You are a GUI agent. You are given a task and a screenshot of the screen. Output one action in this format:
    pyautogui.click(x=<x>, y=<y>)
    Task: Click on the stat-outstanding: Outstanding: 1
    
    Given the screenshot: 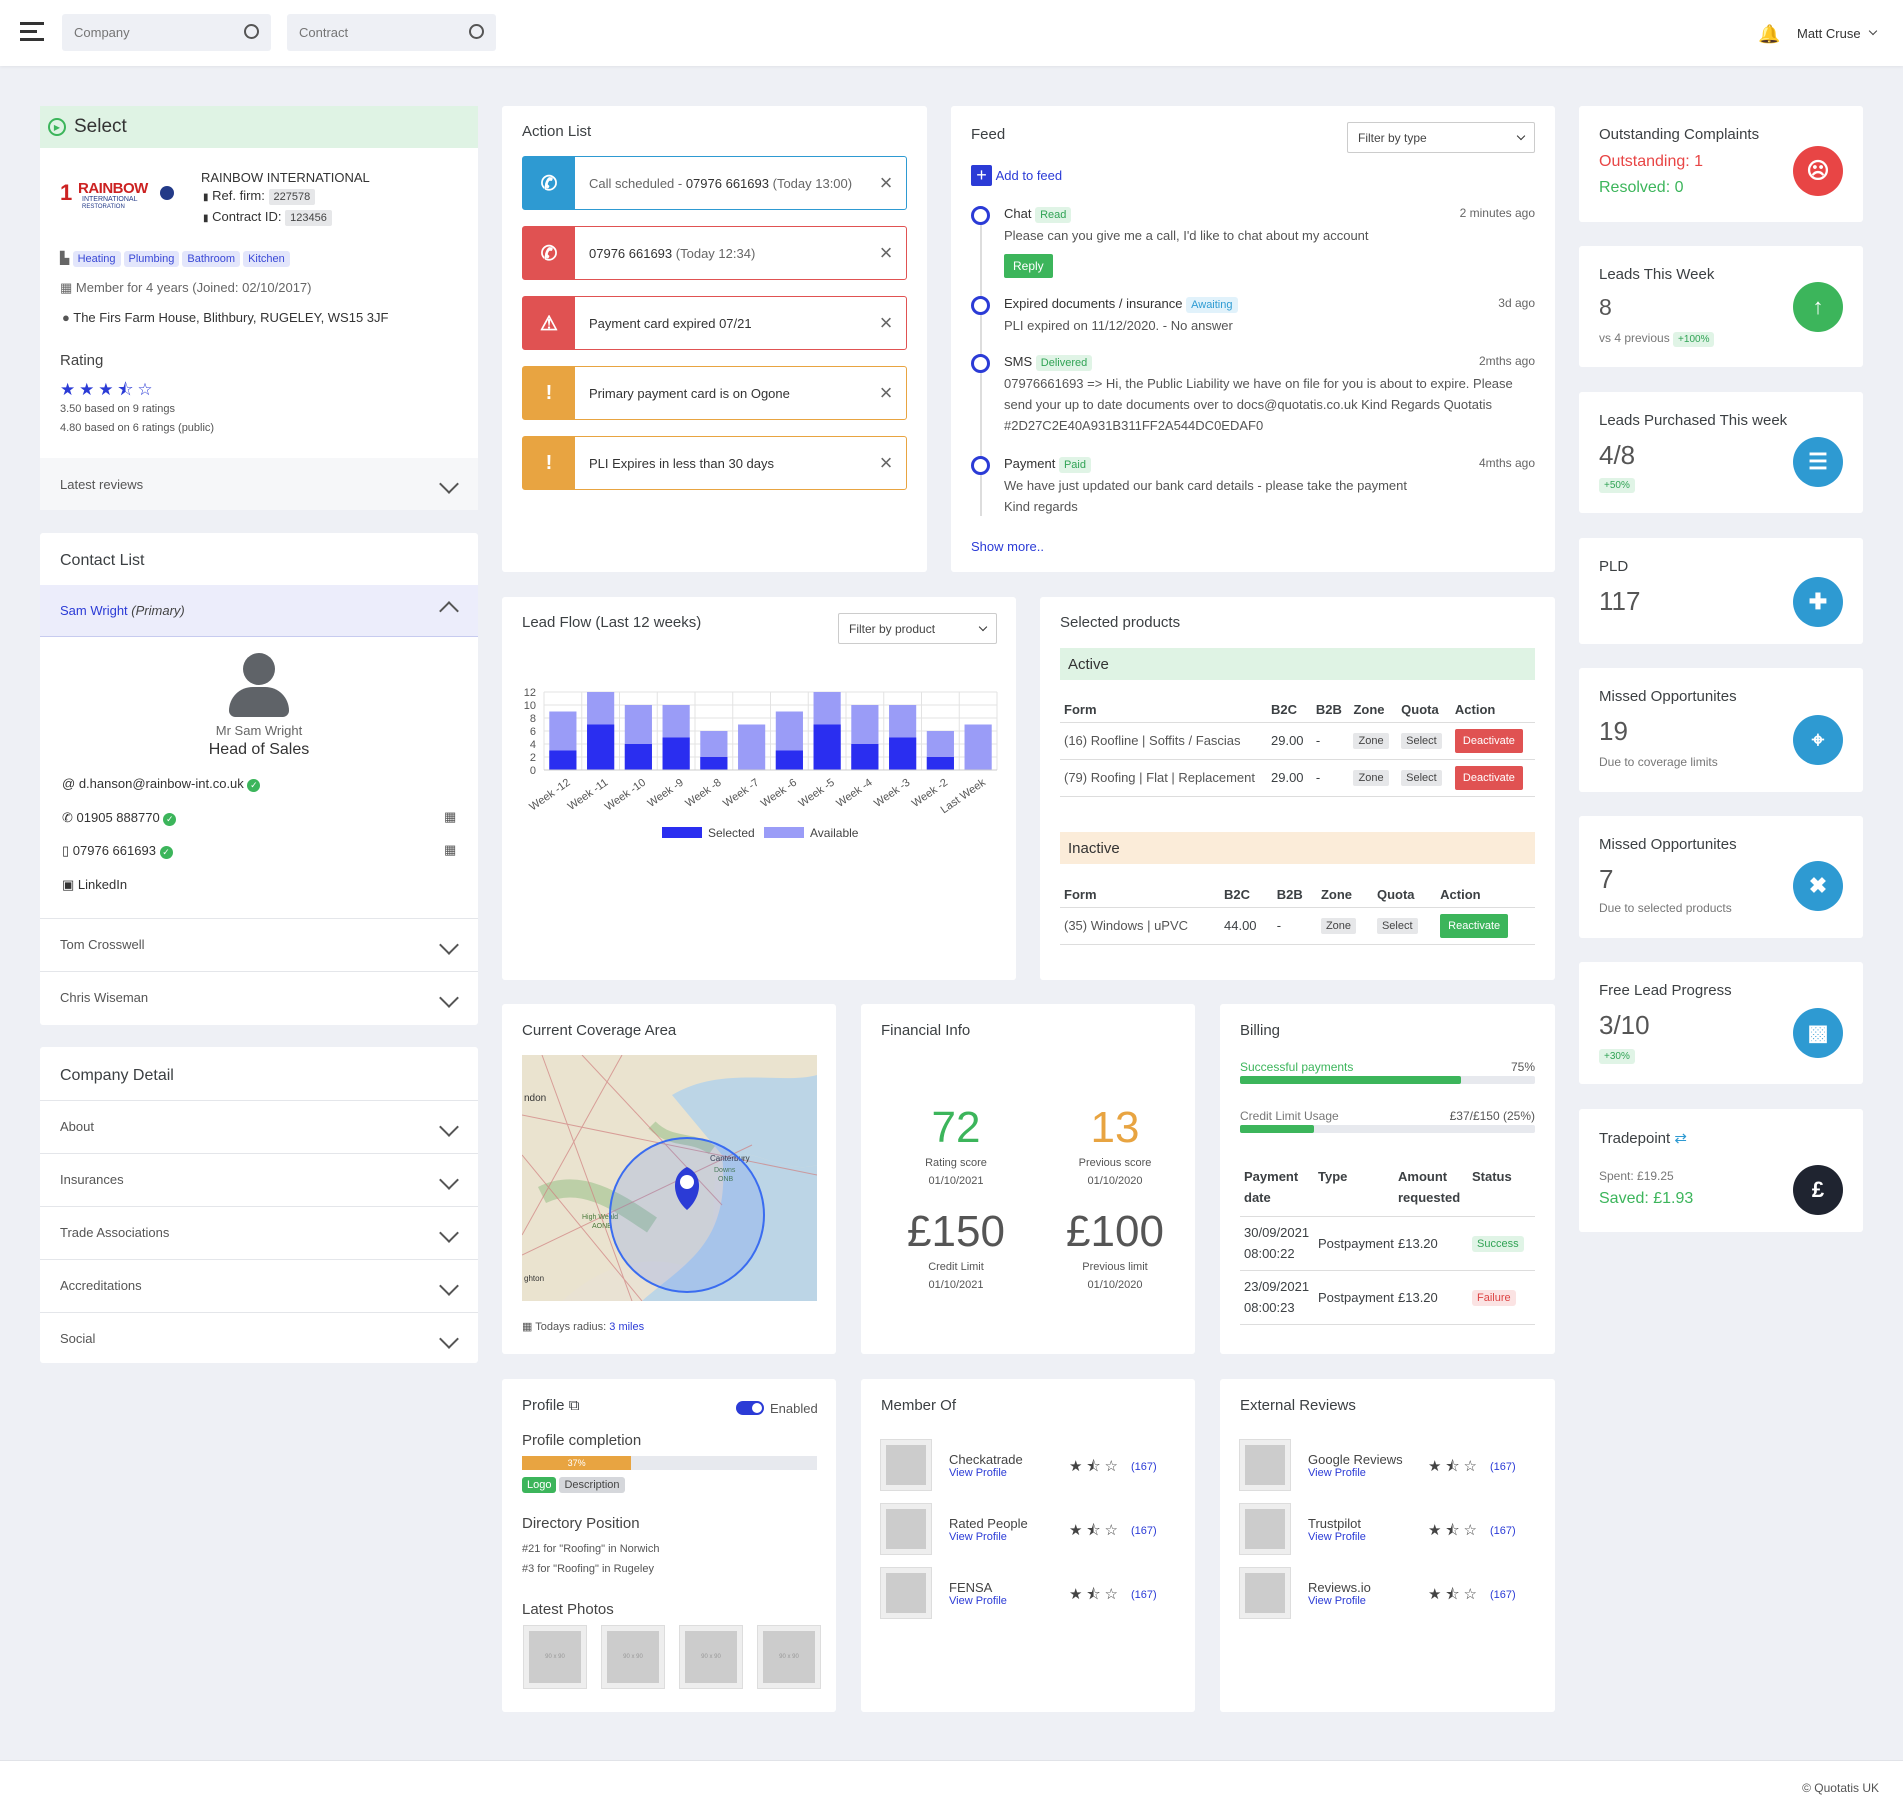 What is the action you would take?
    pyautogui.click(x=1651, y=161)
    